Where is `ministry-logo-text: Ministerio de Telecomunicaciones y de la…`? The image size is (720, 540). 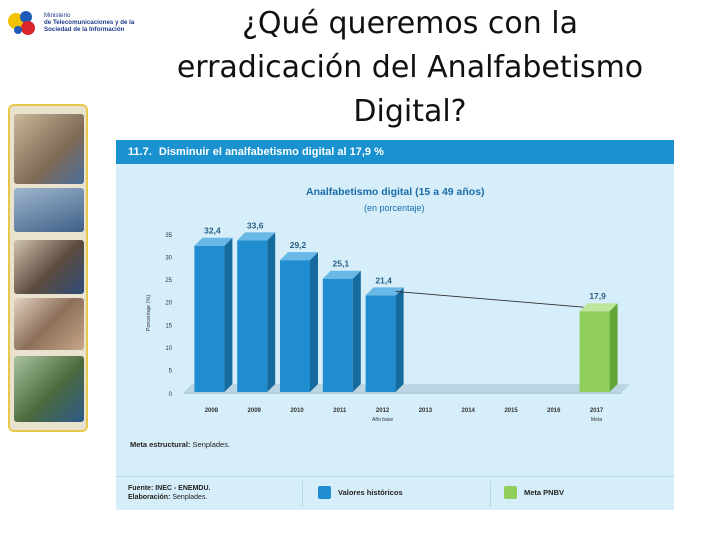
ministry-logo-text: Ministerio de Telecomunicaciones y de la… is located at coordinates (89, 22).